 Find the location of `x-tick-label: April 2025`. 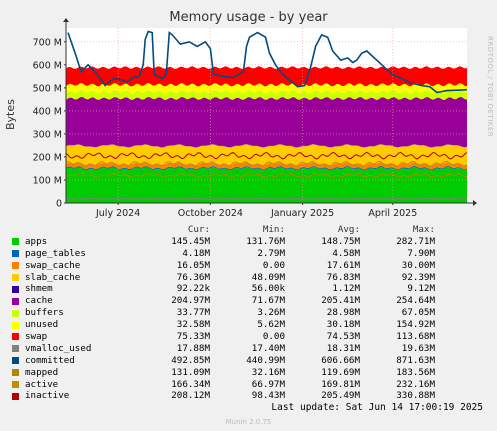

x-tick-label: April 2025 is located at coordinates (392, 213).